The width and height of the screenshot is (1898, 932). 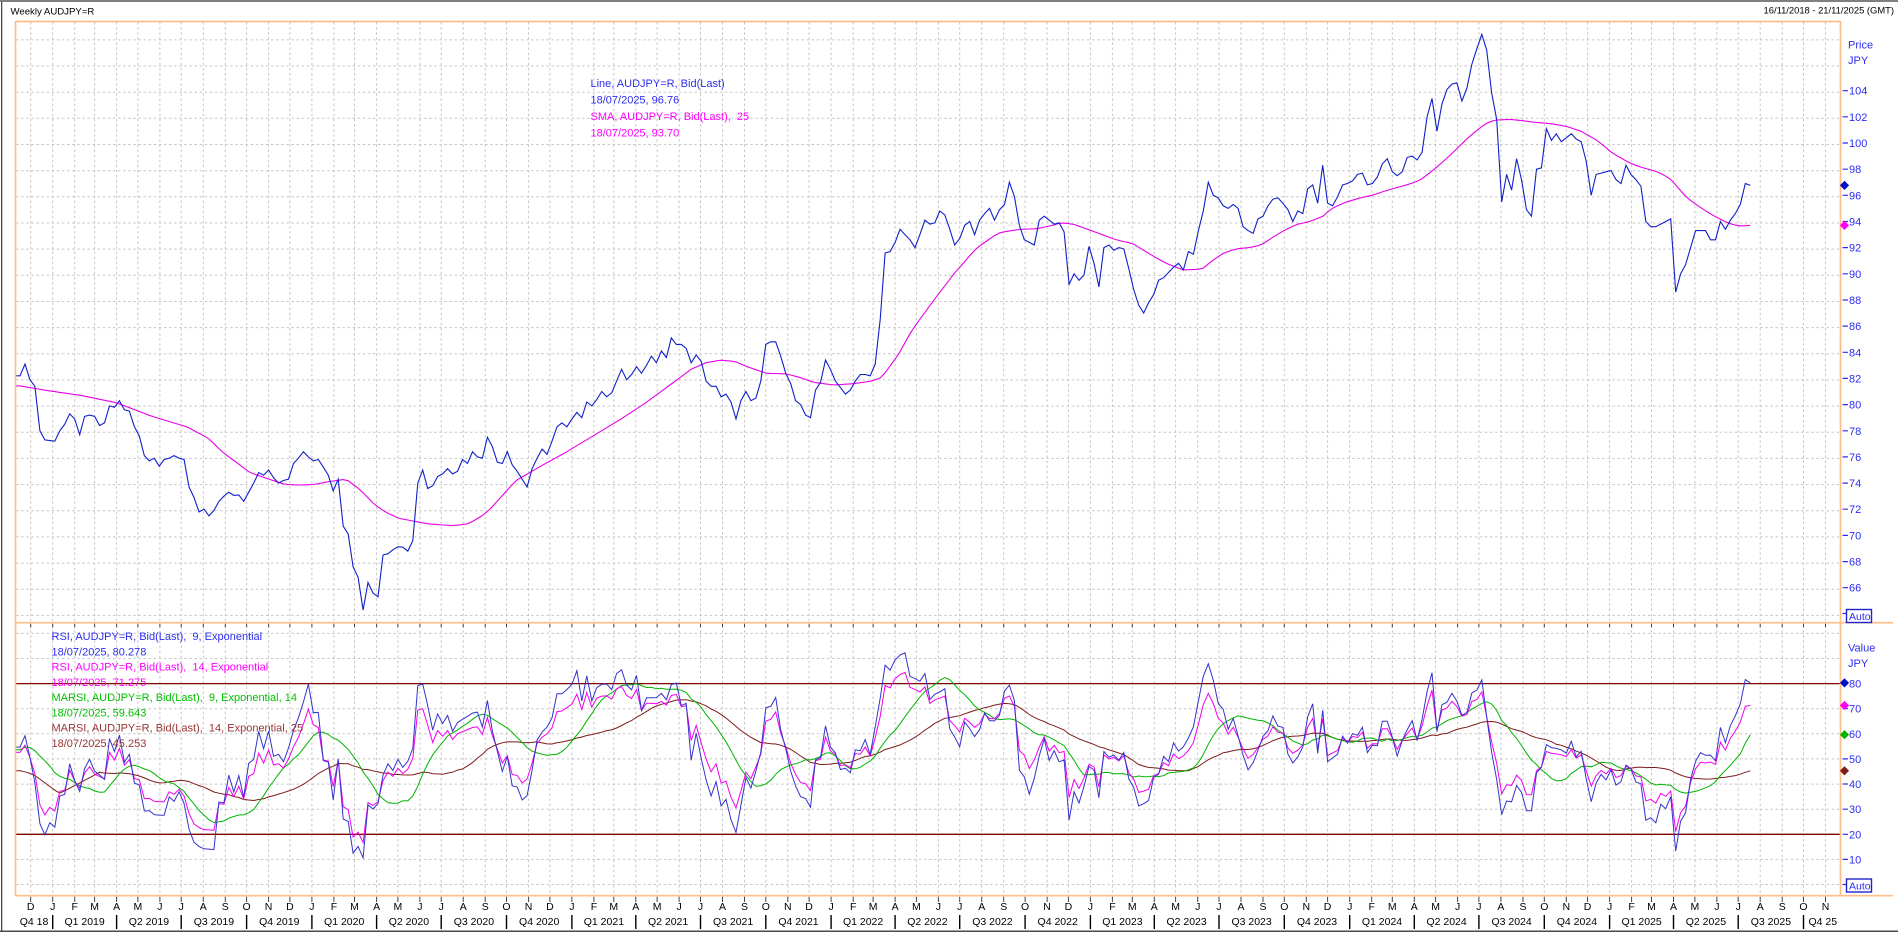 I want to click on svg-text: 84, so click(x=1855, y=353).